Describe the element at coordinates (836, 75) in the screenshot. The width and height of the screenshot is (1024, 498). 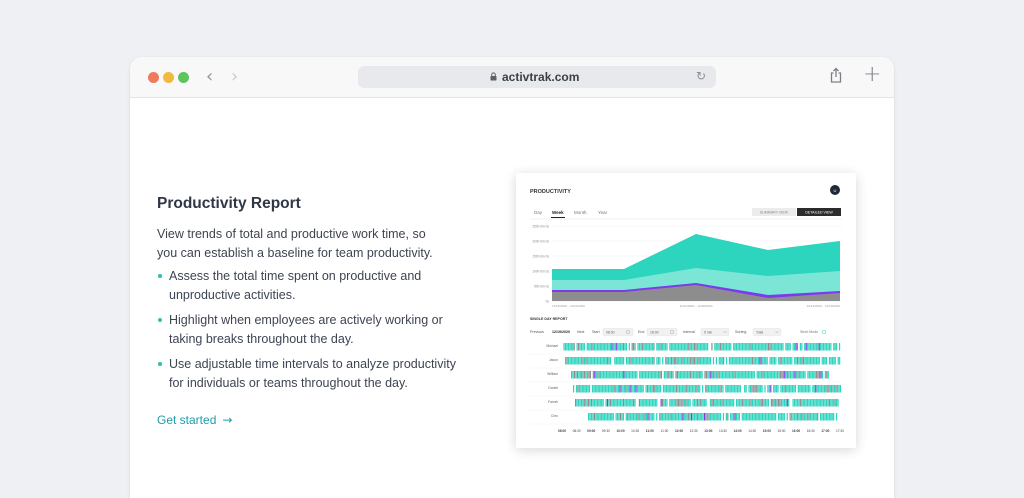
I see `share-icon` at that location.